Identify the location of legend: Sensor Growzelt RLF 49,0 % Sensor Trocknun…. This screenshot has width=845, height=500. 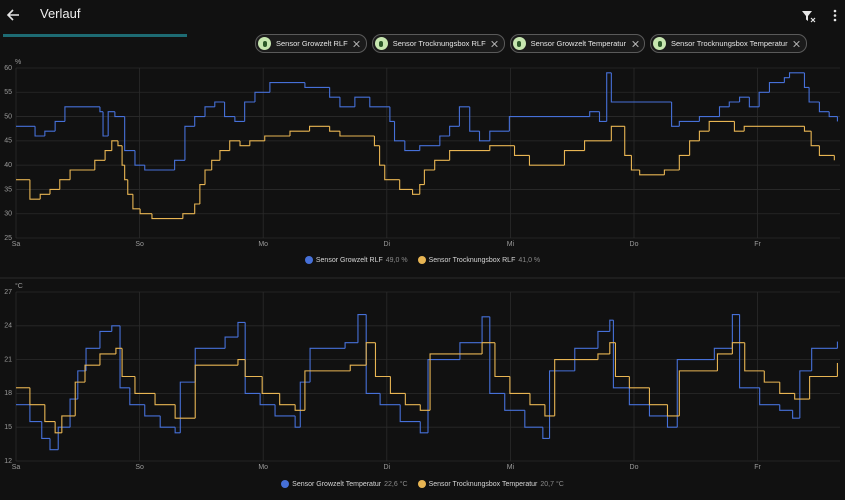
(422, 260).